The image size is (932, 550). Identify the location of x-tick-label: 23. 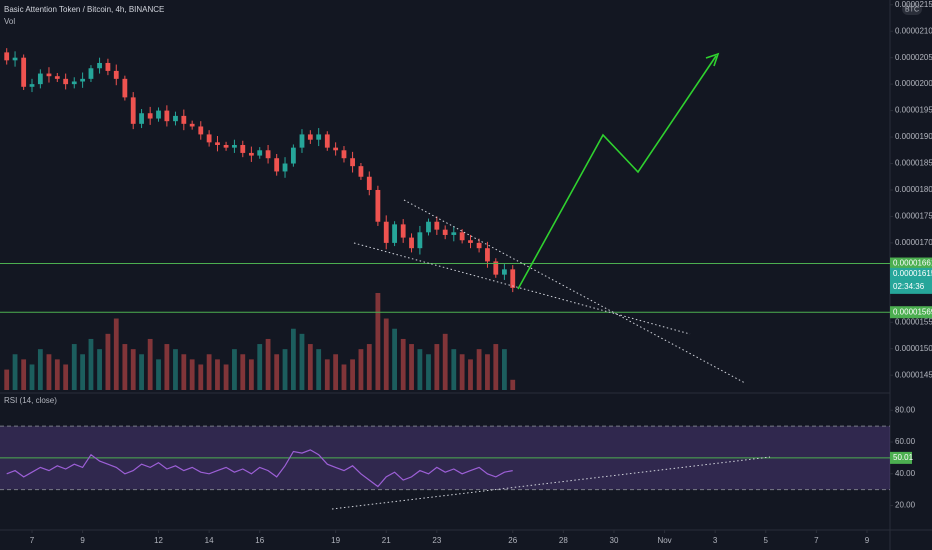
(436, 540).